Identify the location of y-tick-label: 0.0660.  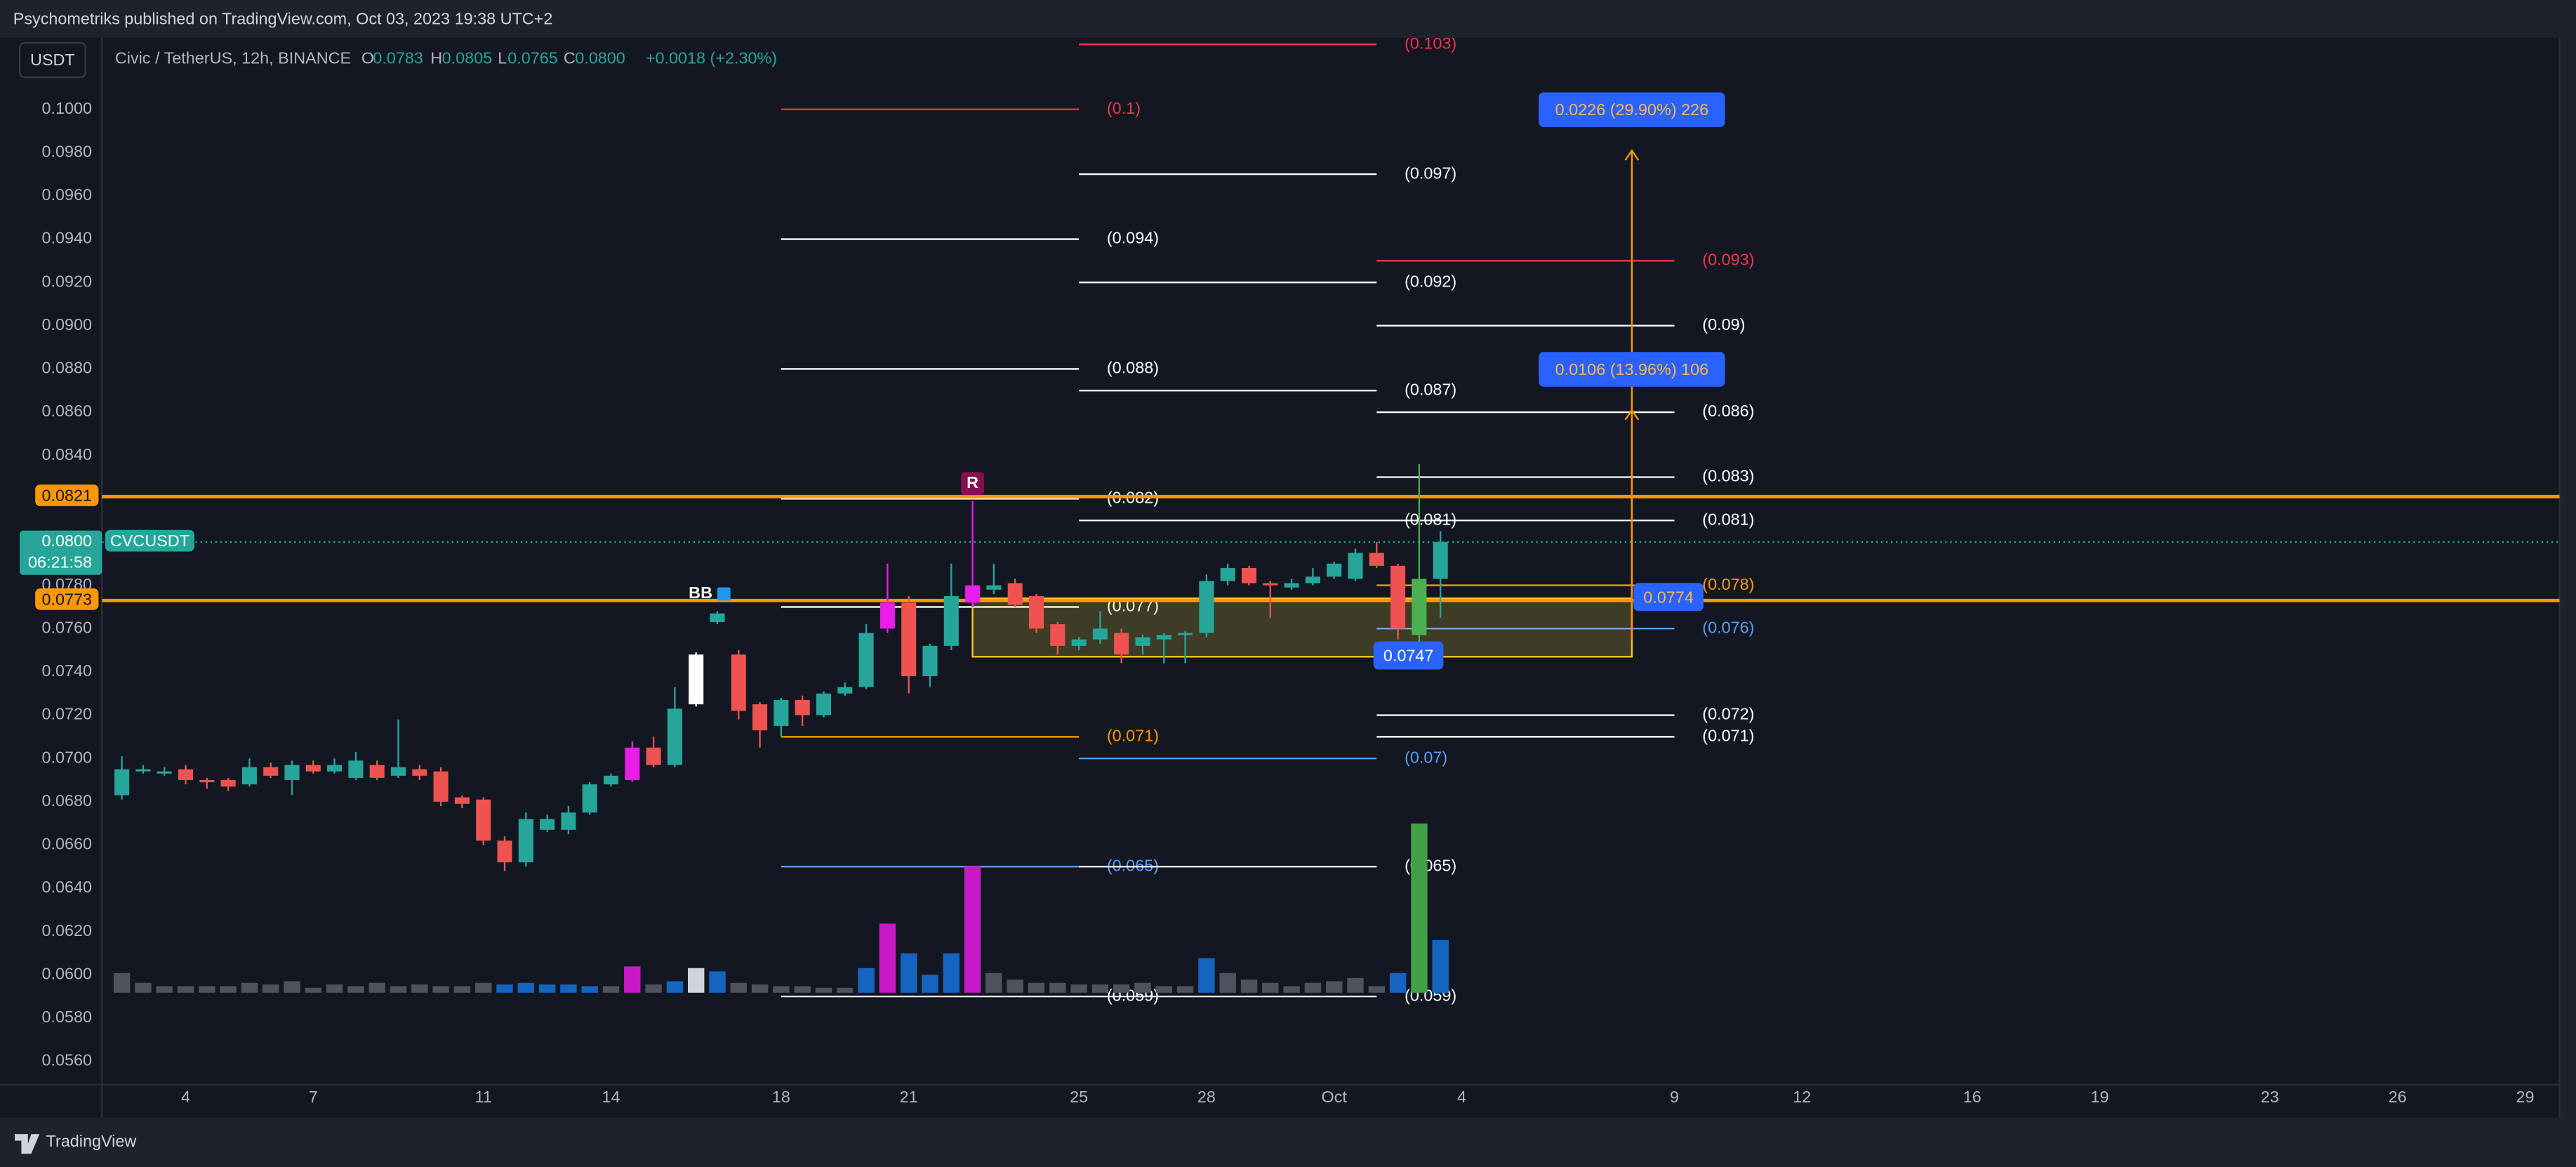
(68, 844).